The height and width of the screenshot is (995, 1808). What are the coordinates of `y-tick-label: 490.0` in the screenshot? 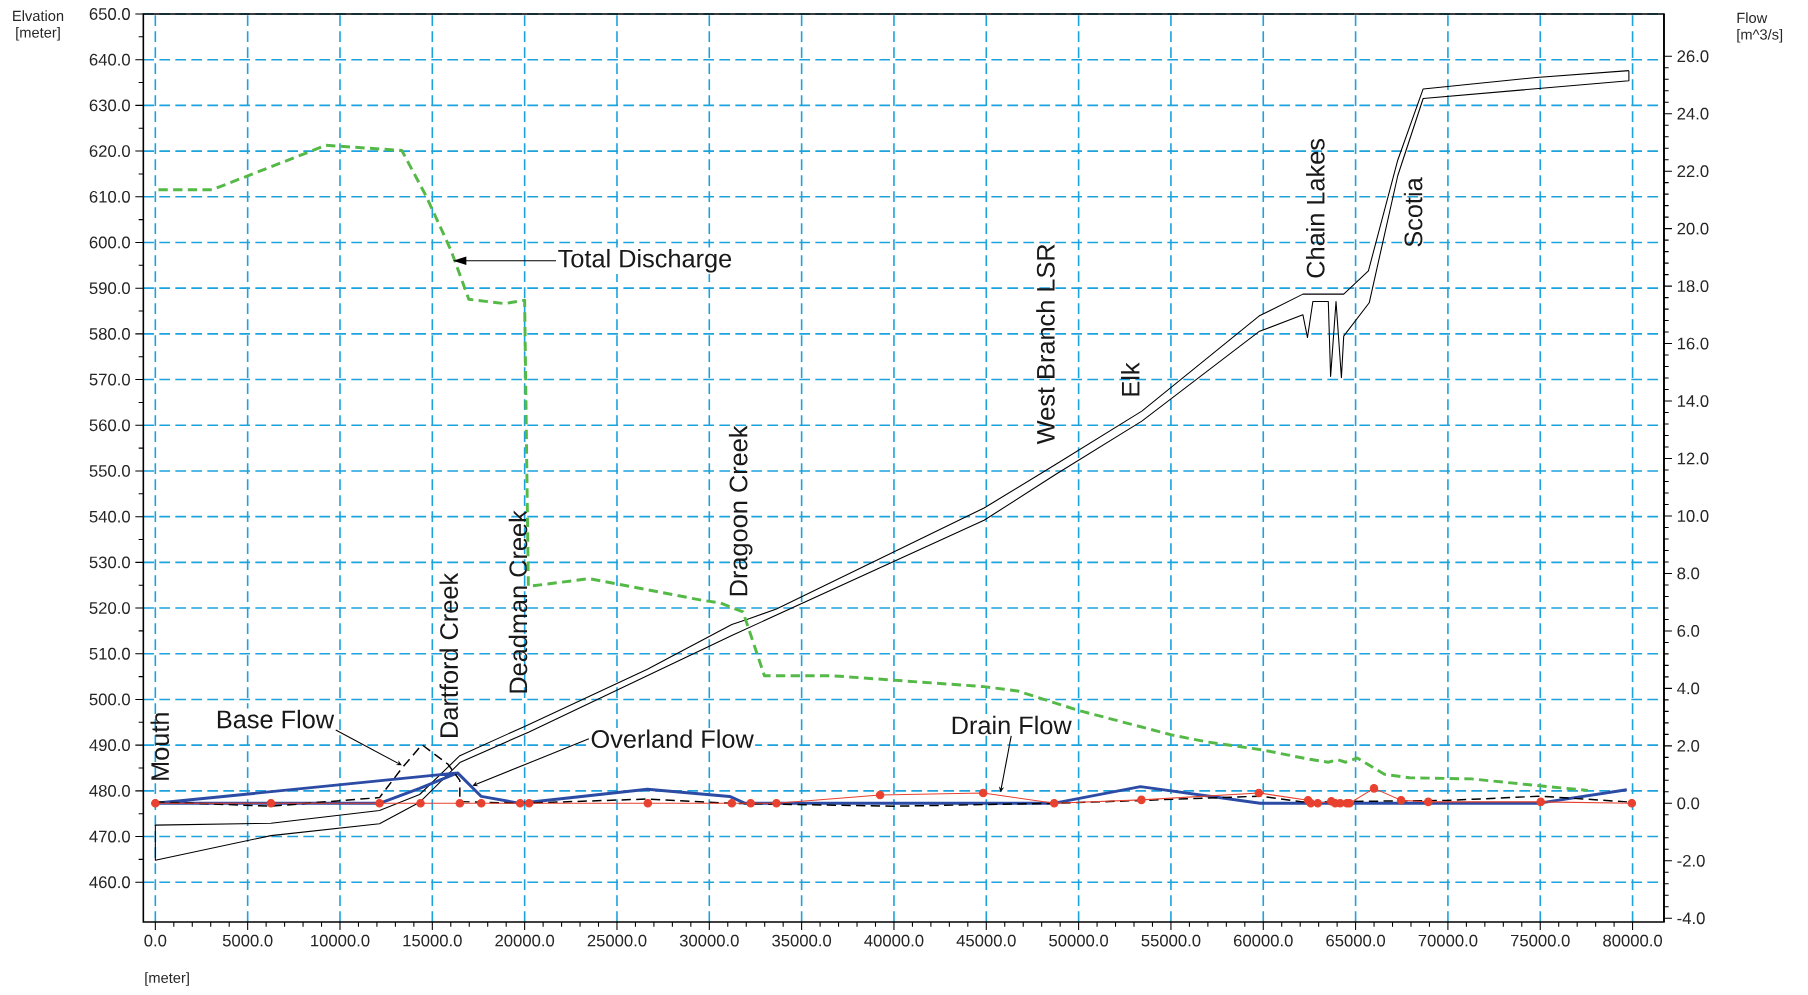 It's located at (109, 745).